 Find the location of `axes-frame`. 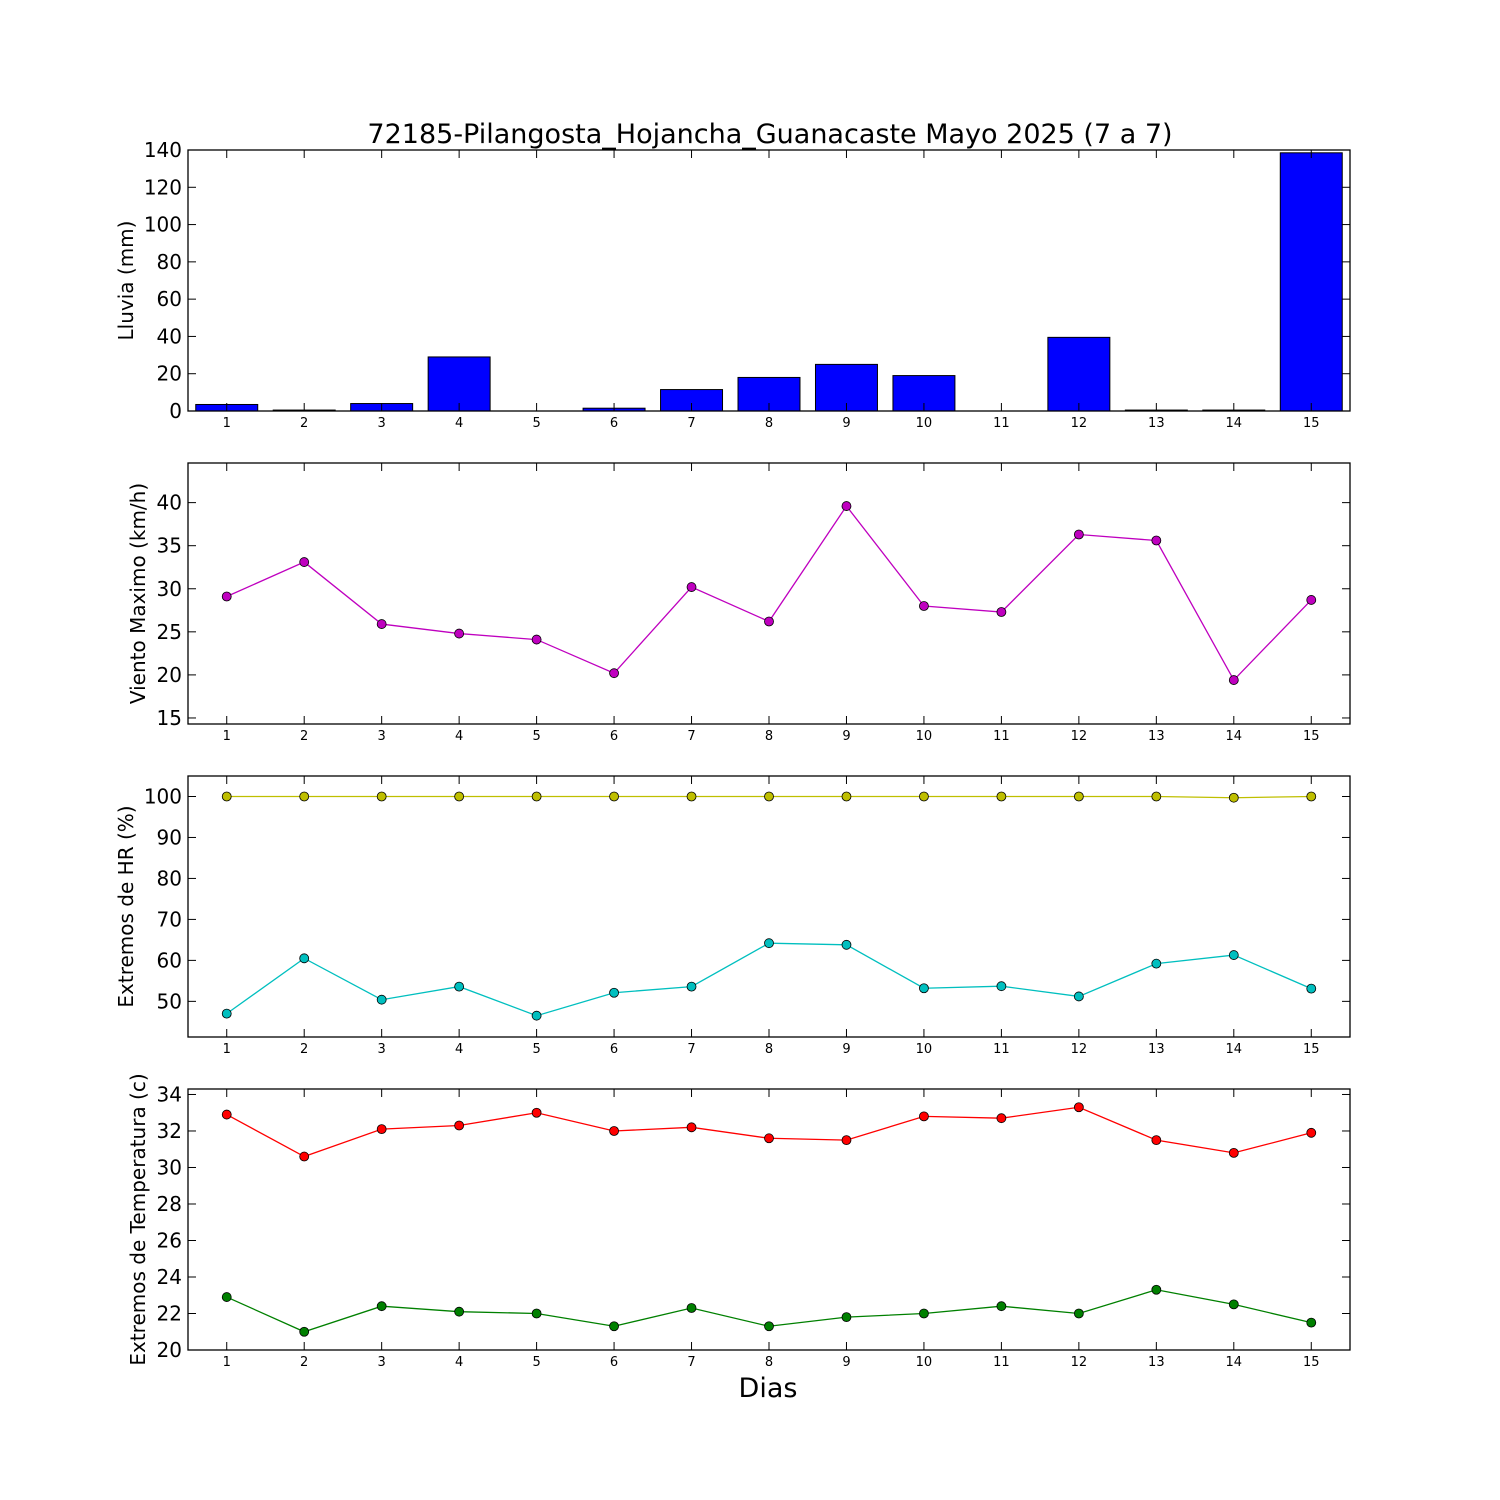

axes-frame is located at coordinates (769, 593).